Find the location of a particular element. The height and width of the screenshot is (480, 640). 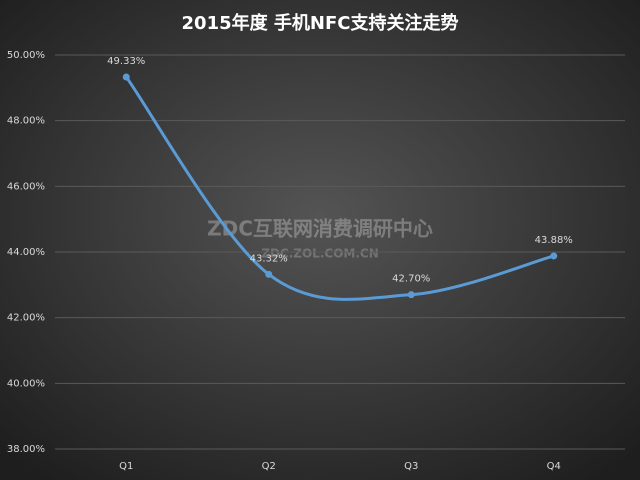

x-tick-label: Q2 is located at coordinates (269, 466).